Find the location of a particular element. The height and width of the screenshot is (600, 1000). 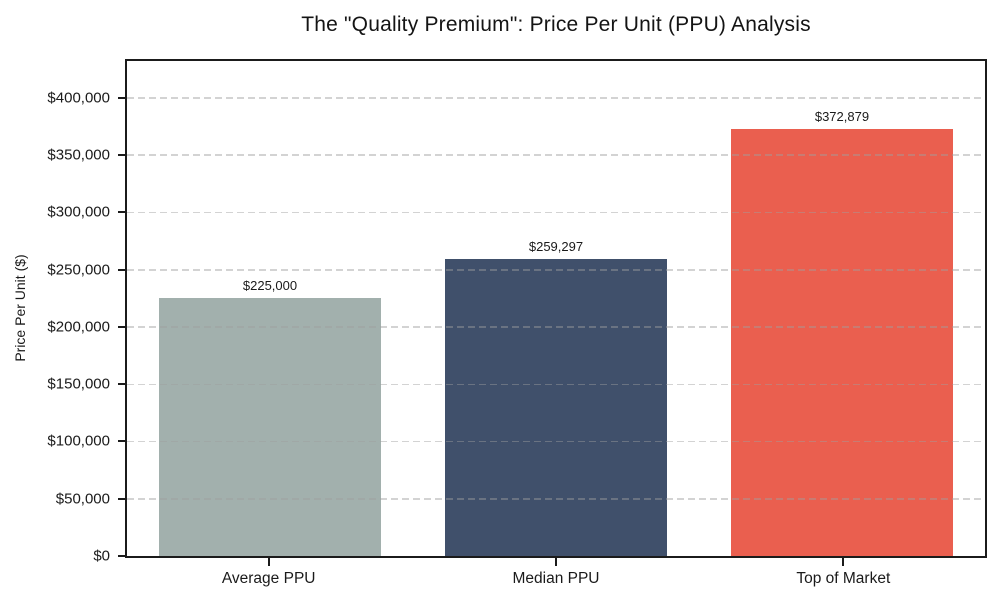

y-tick-label: $150,000 is located at coordinates (78, 384).